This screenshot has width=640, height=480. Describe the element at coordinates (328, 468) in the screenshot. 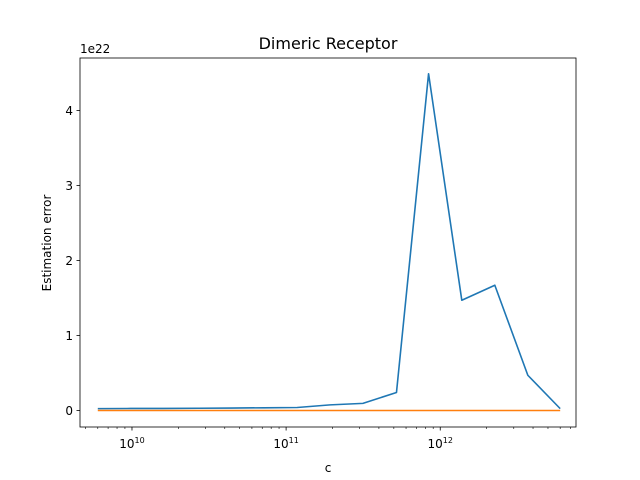

I see `x-axis-label: c` at that location.